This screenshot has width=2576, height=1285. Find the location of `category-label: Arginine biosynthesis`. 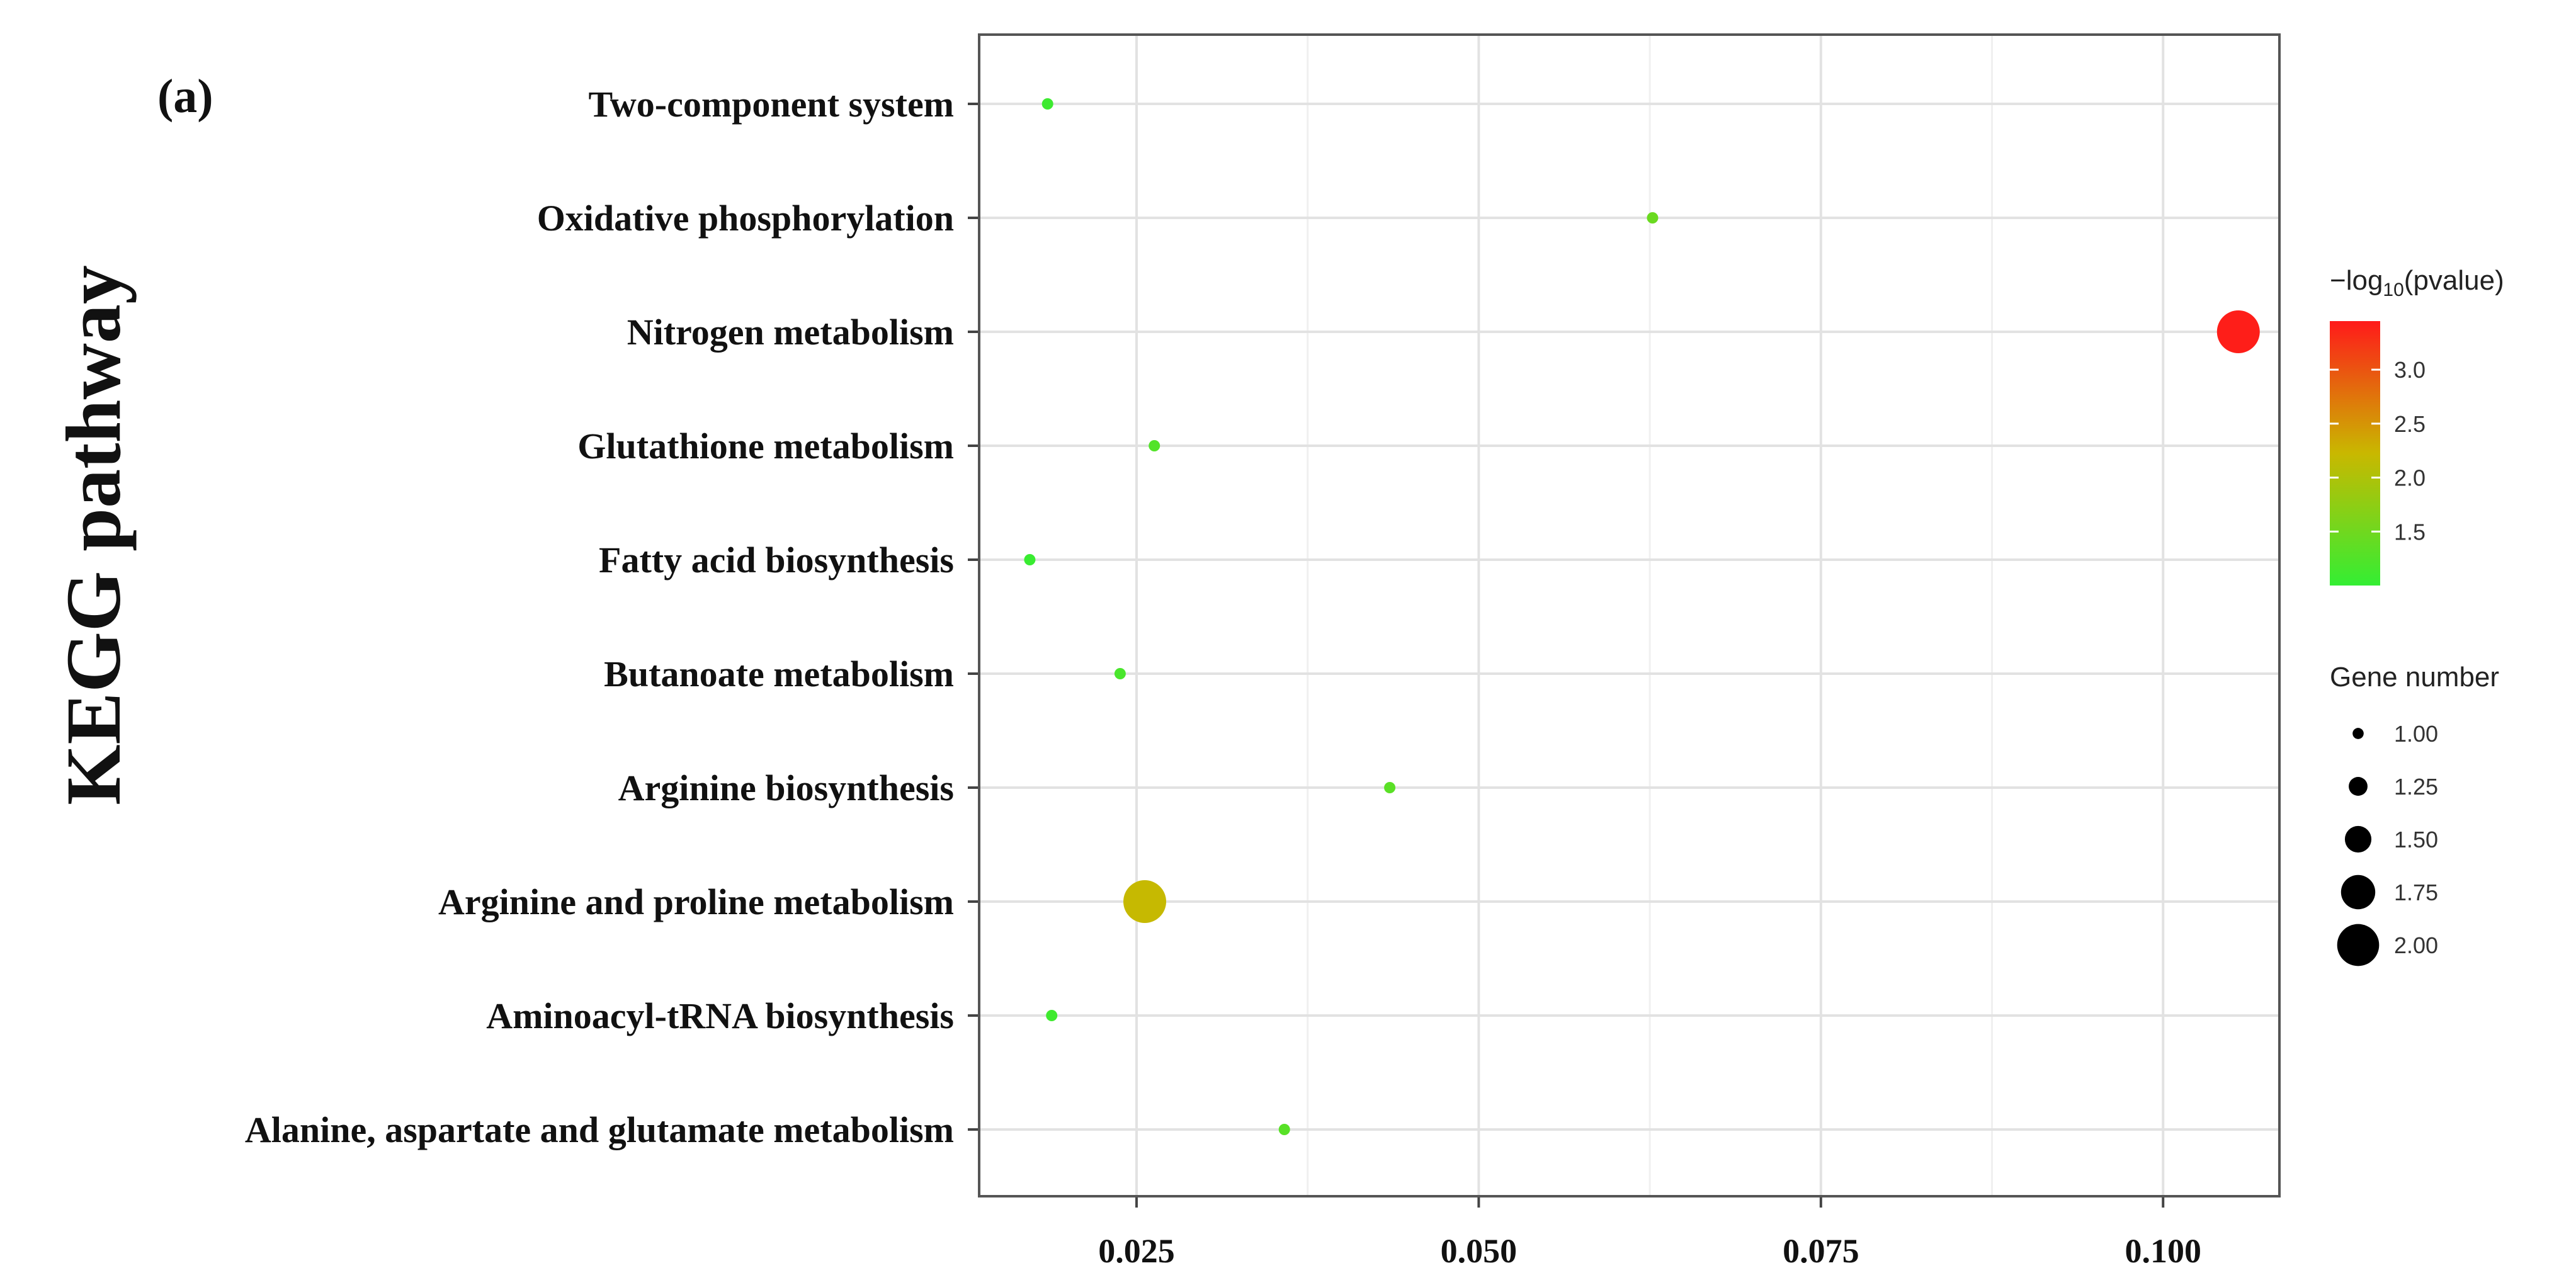

category-label: Arginine biosynthesis is located at coordinates (786, 787).